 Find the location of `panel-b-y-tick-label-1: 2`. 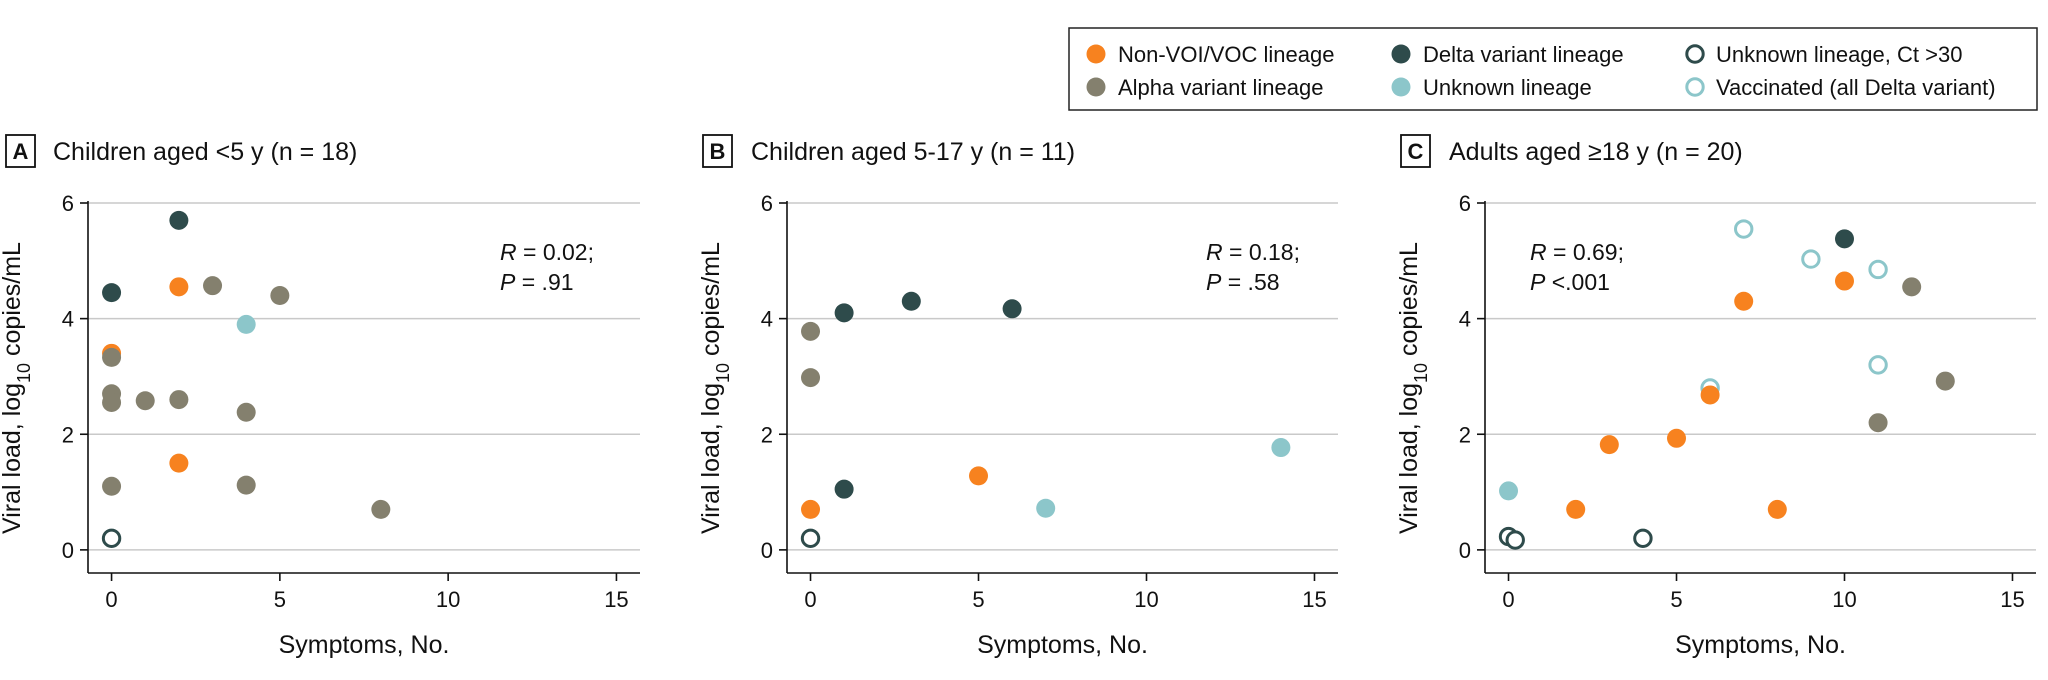

panel-b-y-tick-label-1: 2 is located at coordinates (767, 434).